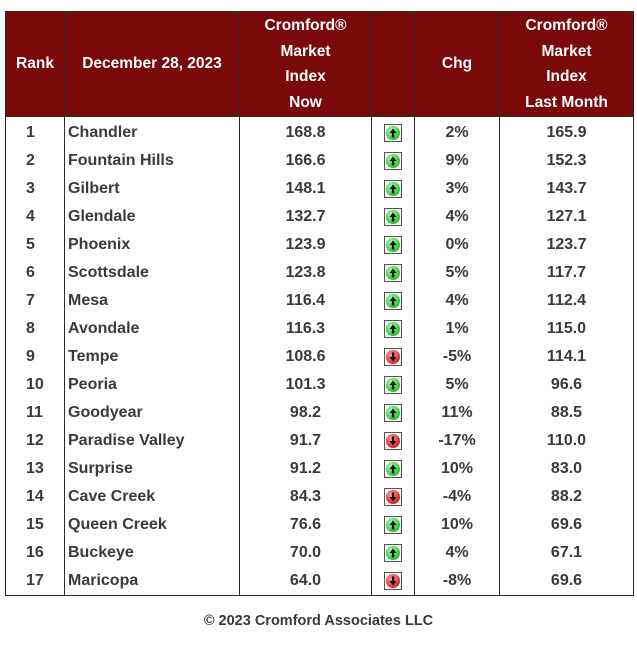 The height and width of the screenshot is (647, 637). I want to click on index-last-month-cell: 127.1, so click(566, 217).